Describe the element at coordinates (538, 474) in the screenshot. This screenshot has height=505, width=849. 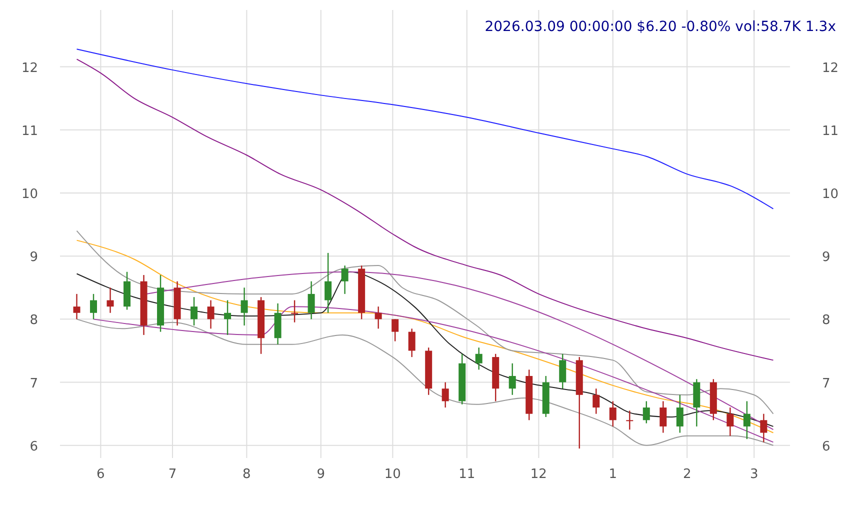
I see `x-tick-label: 12` at that location.